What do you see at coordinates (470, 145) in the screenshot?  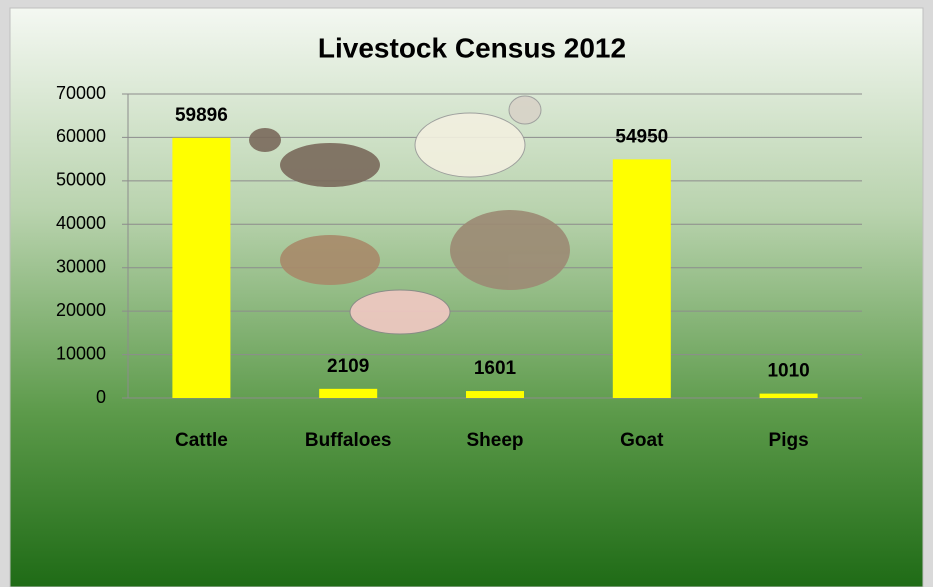 I see `sheep` at bounding box center [470, 145].